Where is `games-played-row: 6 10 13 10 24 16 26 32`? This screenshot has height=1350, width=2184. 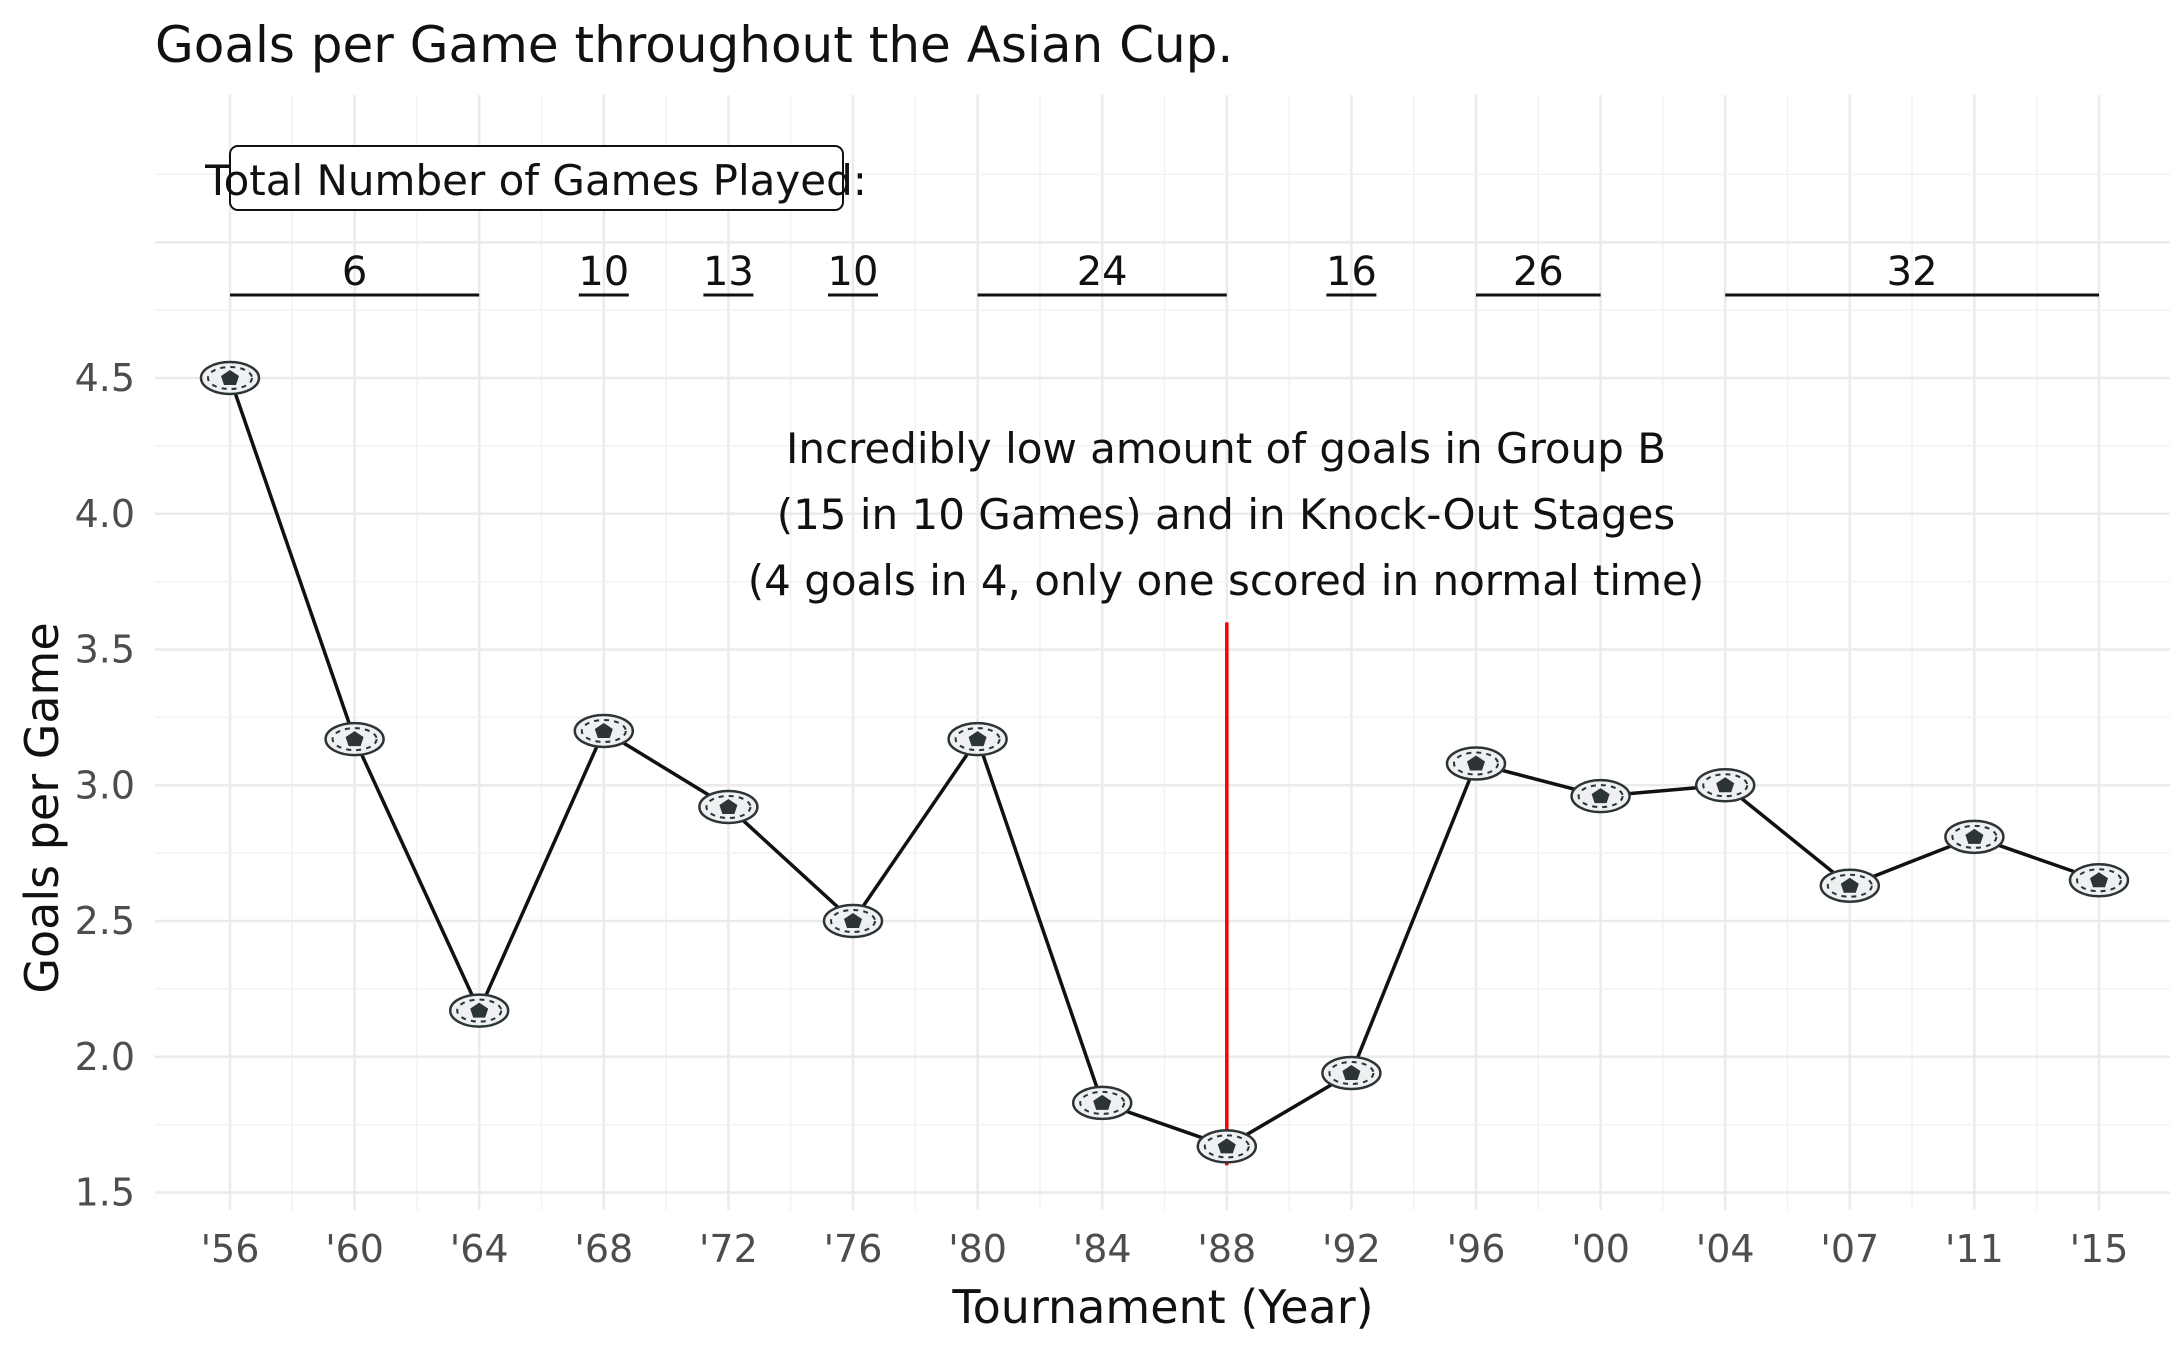 games-played-row: 6 10 13 10 24 16 26 32 is located at coordinates (1164, 273).